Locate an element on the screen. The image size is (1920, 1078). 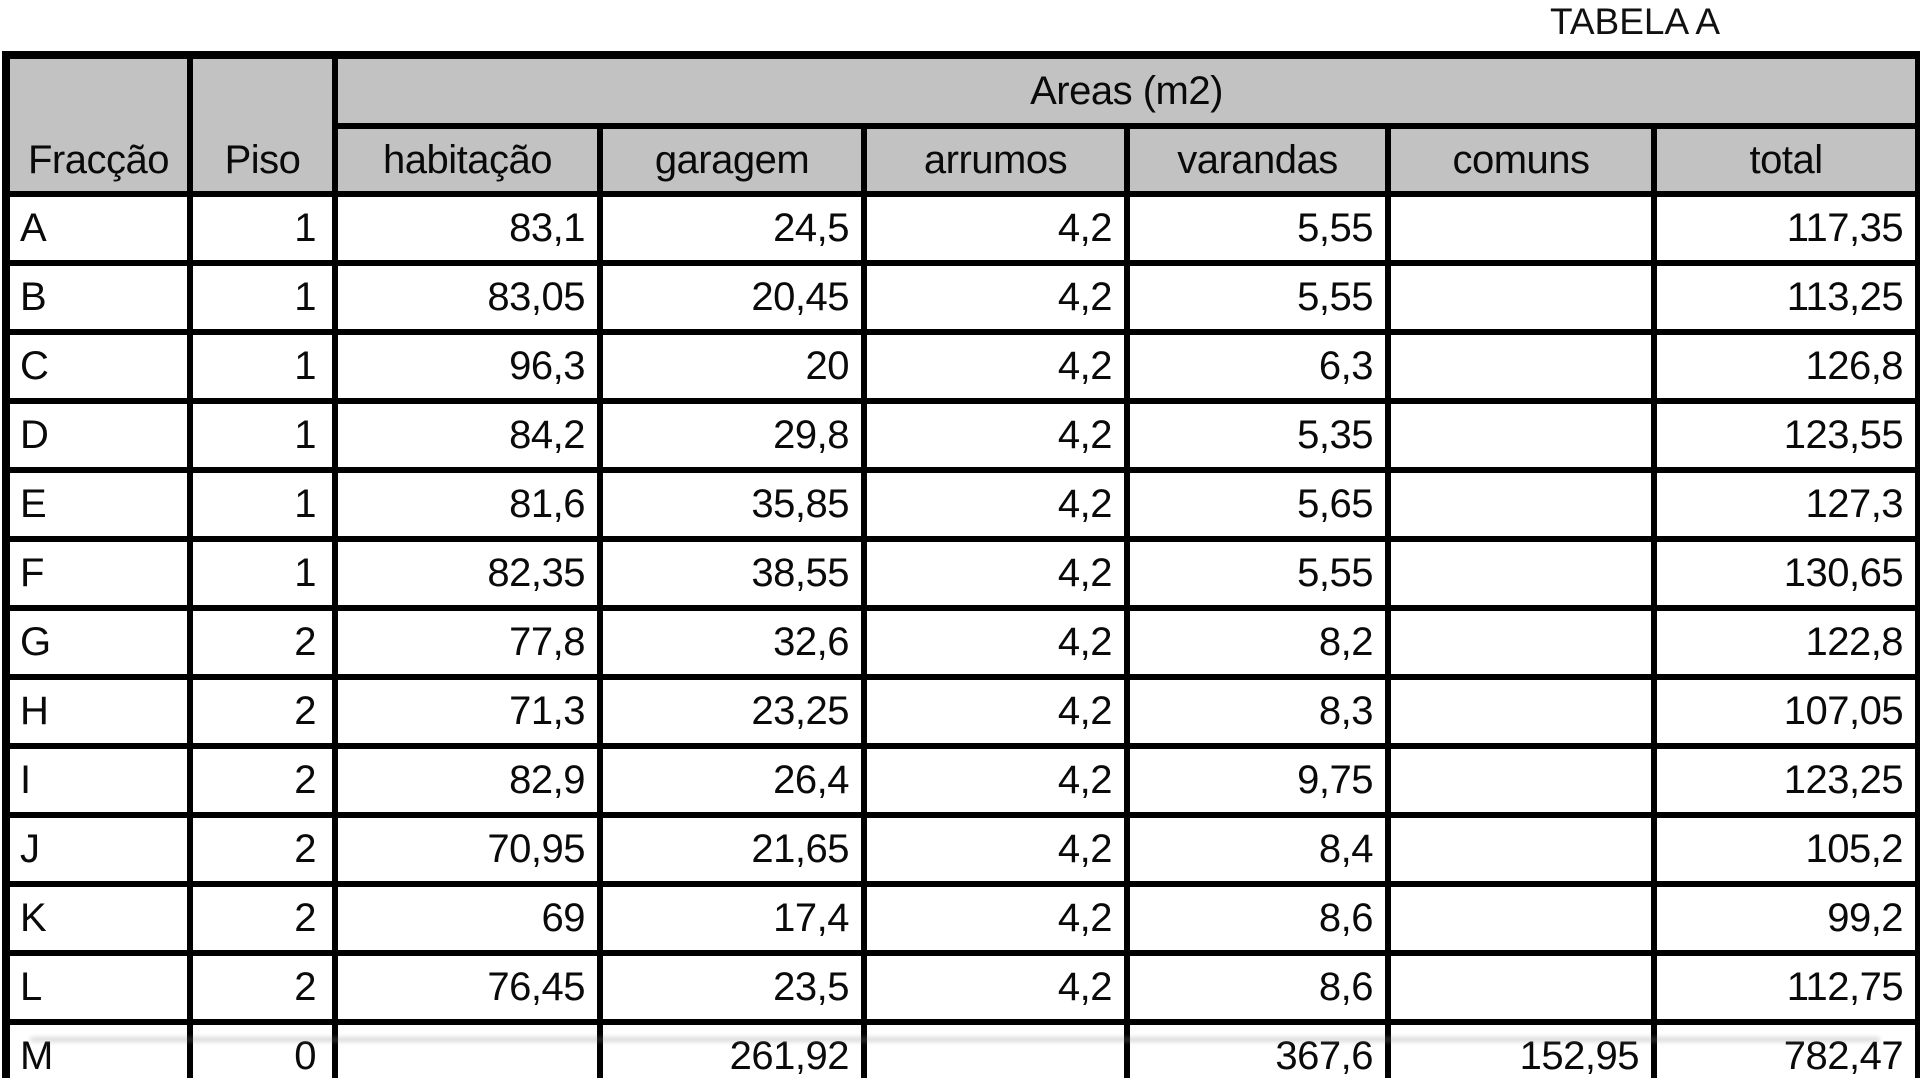
cell-fraccao: I is located at coordinates (98, 780).